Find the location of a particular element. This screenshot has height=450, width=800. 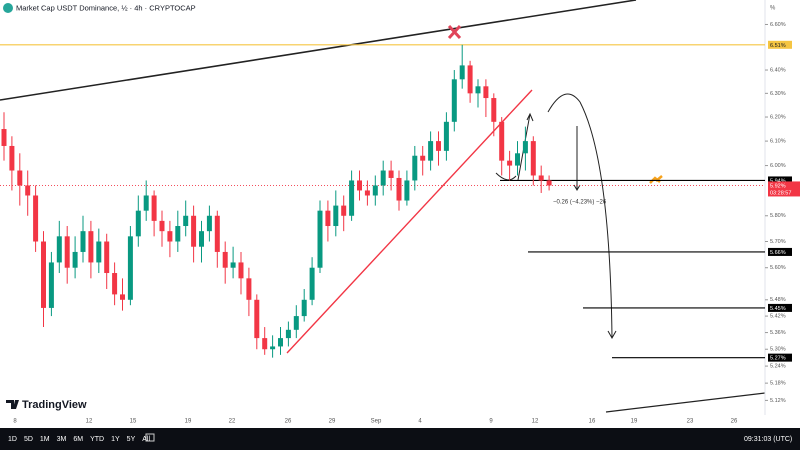

level-label: 5.27% is located at coordinates (778, 359).